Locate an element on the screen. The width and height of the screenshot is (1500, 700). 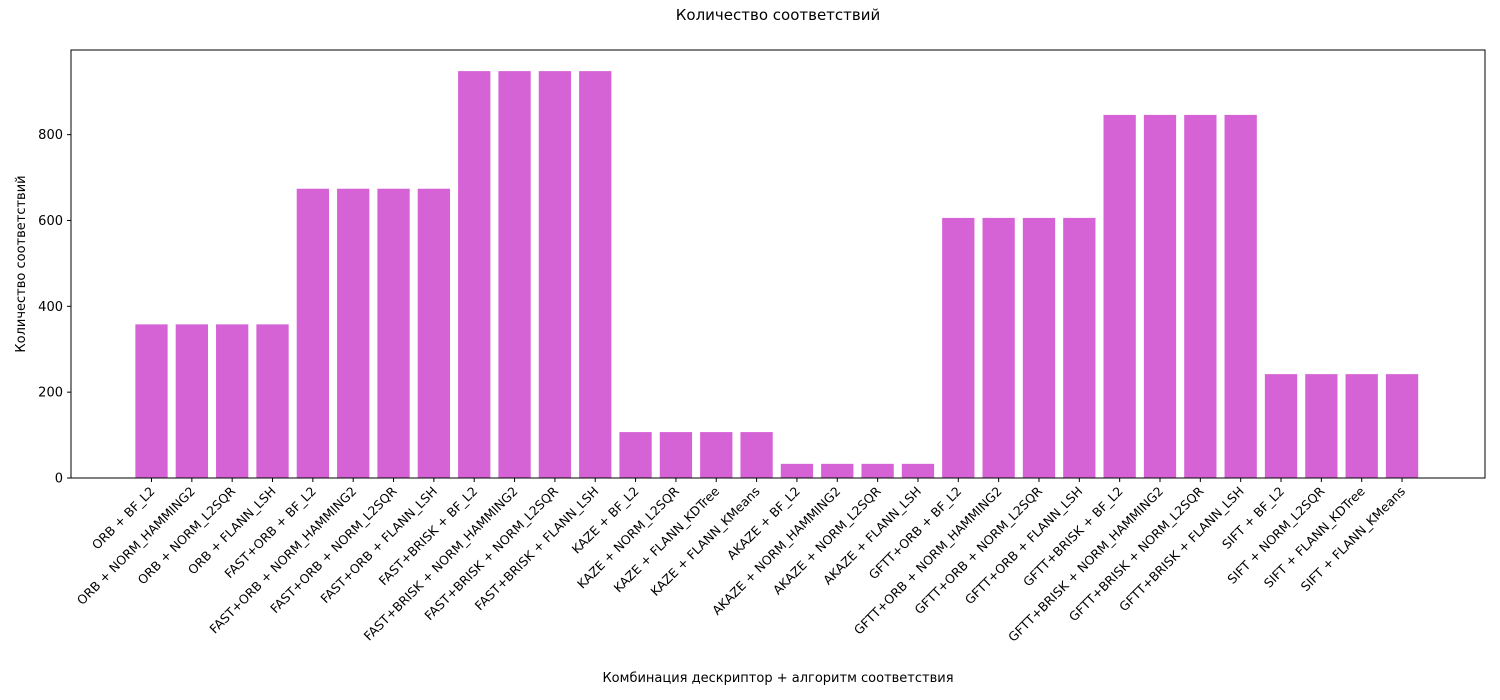
y-tick-label: 400 is located at coordinates (50, 307).